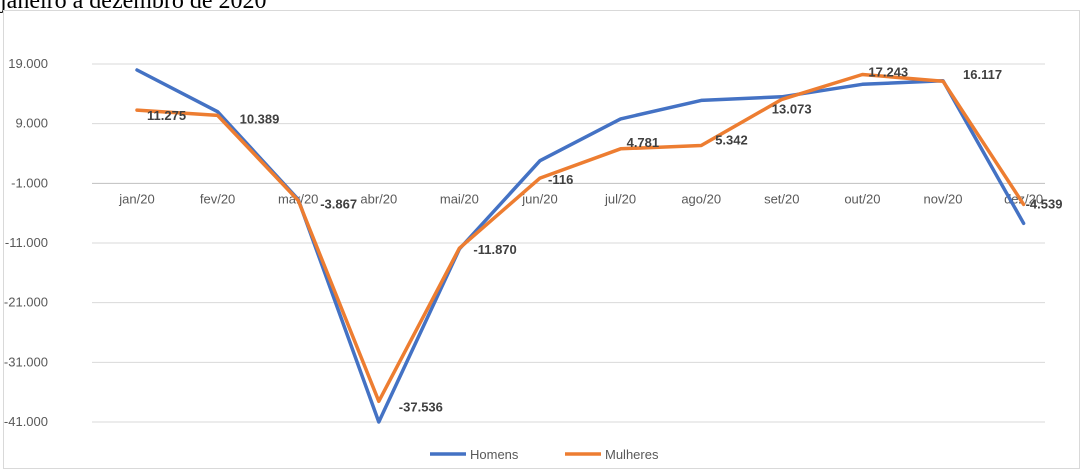 Image resolution: width=1083 pixels, height=471 pixels. What do you see at coordinates (701, 198) in the screenshot?
I see `x-tick-label: ago/20` at bounding box center [701, 198].